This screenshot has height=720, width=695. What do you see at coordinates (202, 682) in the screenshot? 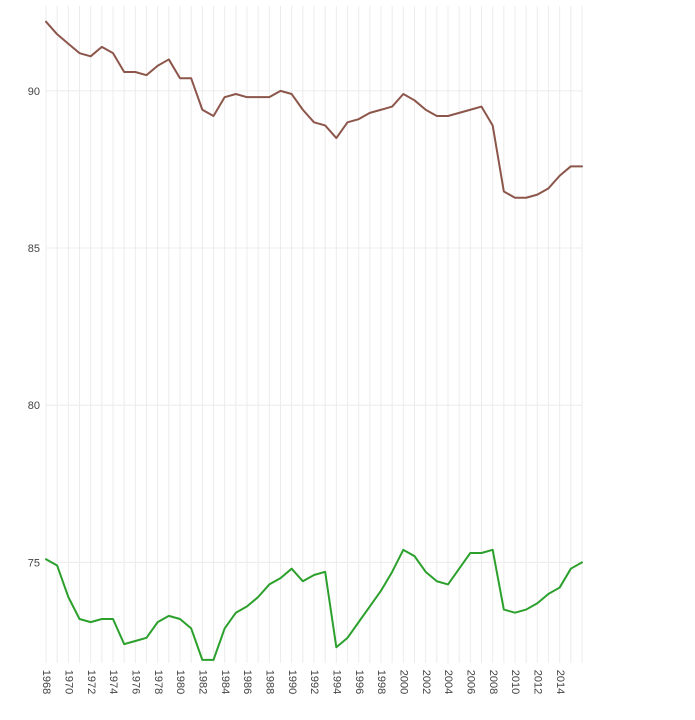
I see `x-tick-label: 1982` at bounding box center [202, 682].